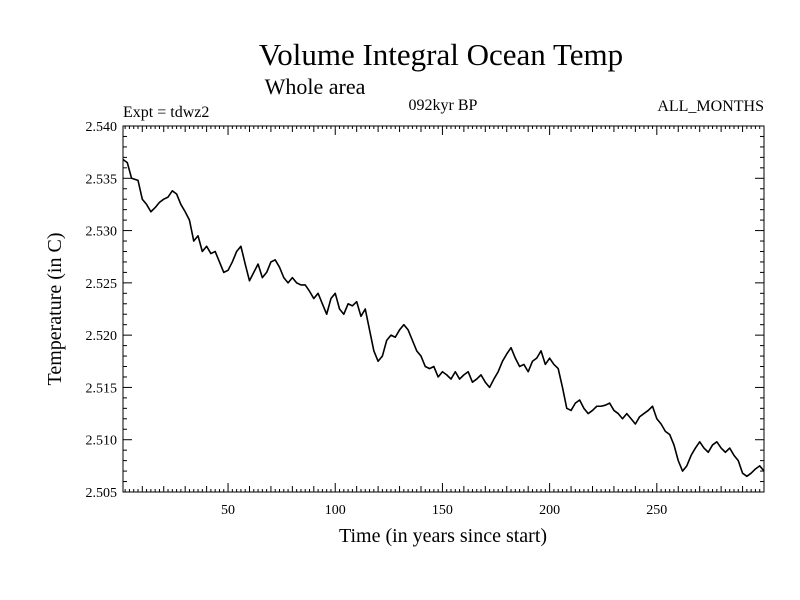  What do you see at coordinates (335, 510) in the screenshot?
I see `x-tick-label: 100` at bounding box center [335, 510].